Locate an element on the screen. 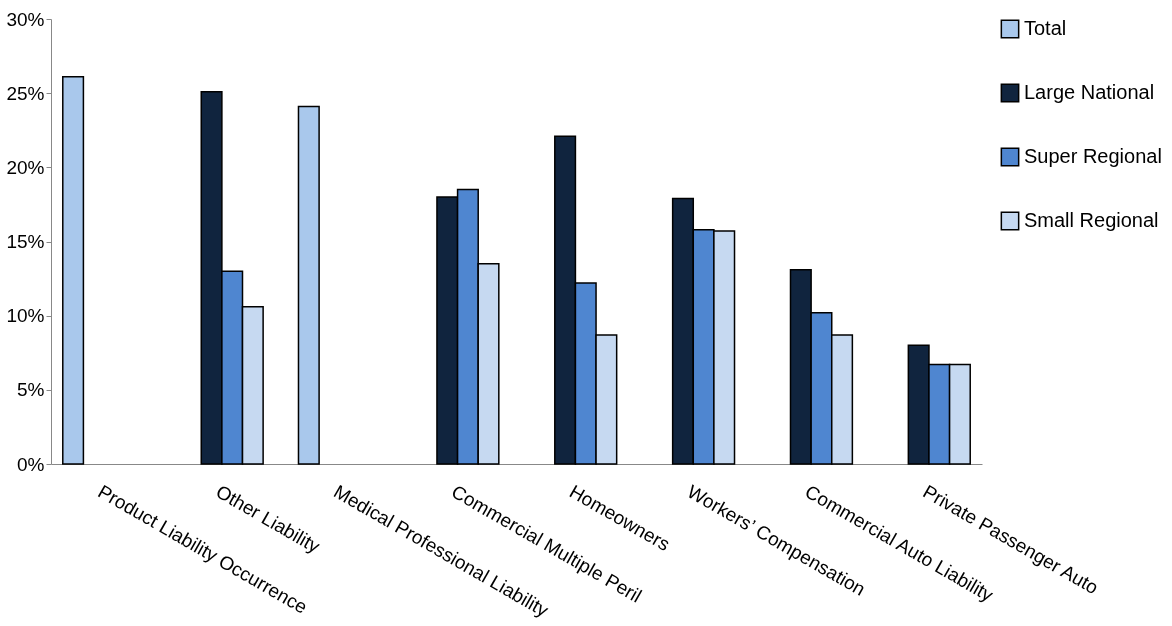 The image size is (1172, 626). y-tick-label: 20% is located at coordinates (25, 167).